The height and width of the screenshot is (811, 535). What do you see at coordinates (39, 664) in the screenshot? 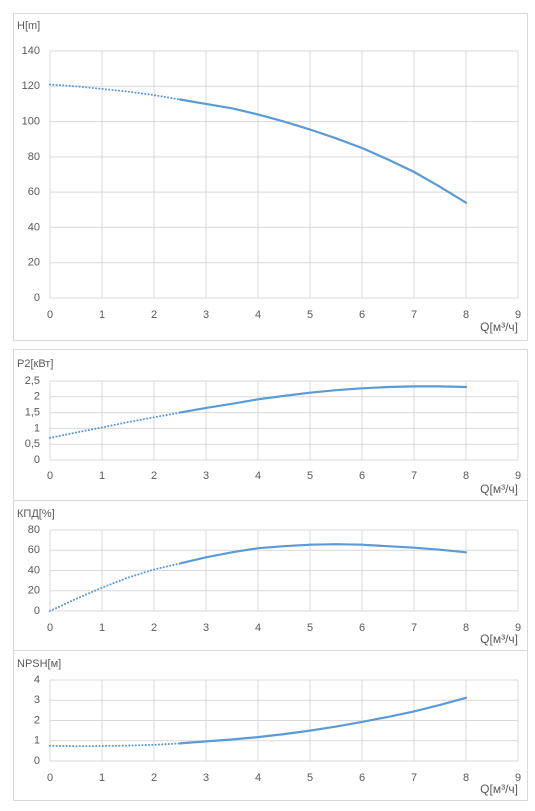
I see `axis-title: NPSH[м]` at bounding box center [39, 664].